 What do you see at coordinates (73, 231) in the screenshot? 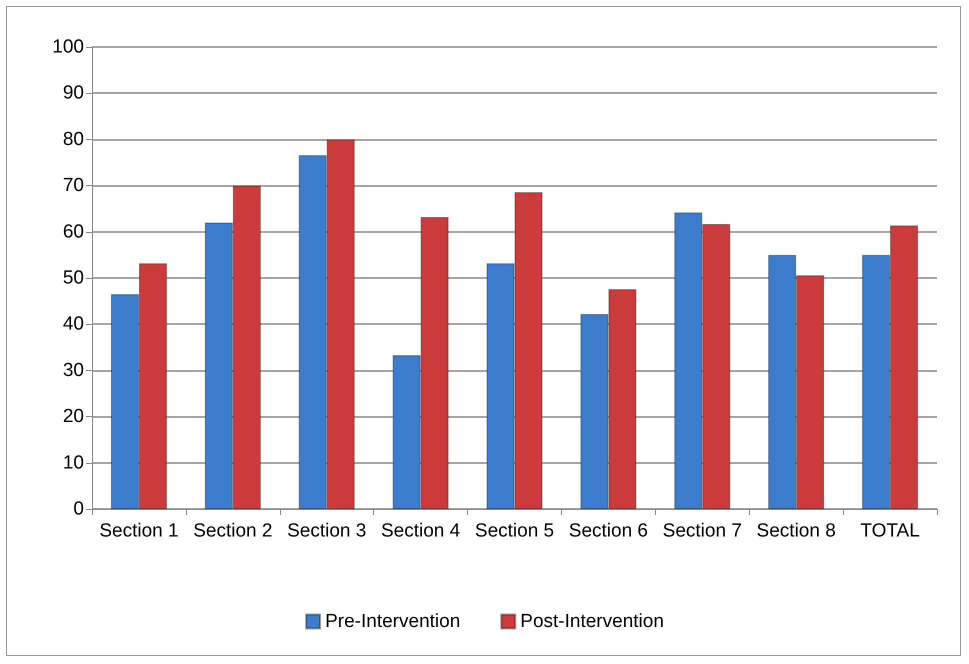
I see `y-tick-label: 60` at bounding box center [73, 231].